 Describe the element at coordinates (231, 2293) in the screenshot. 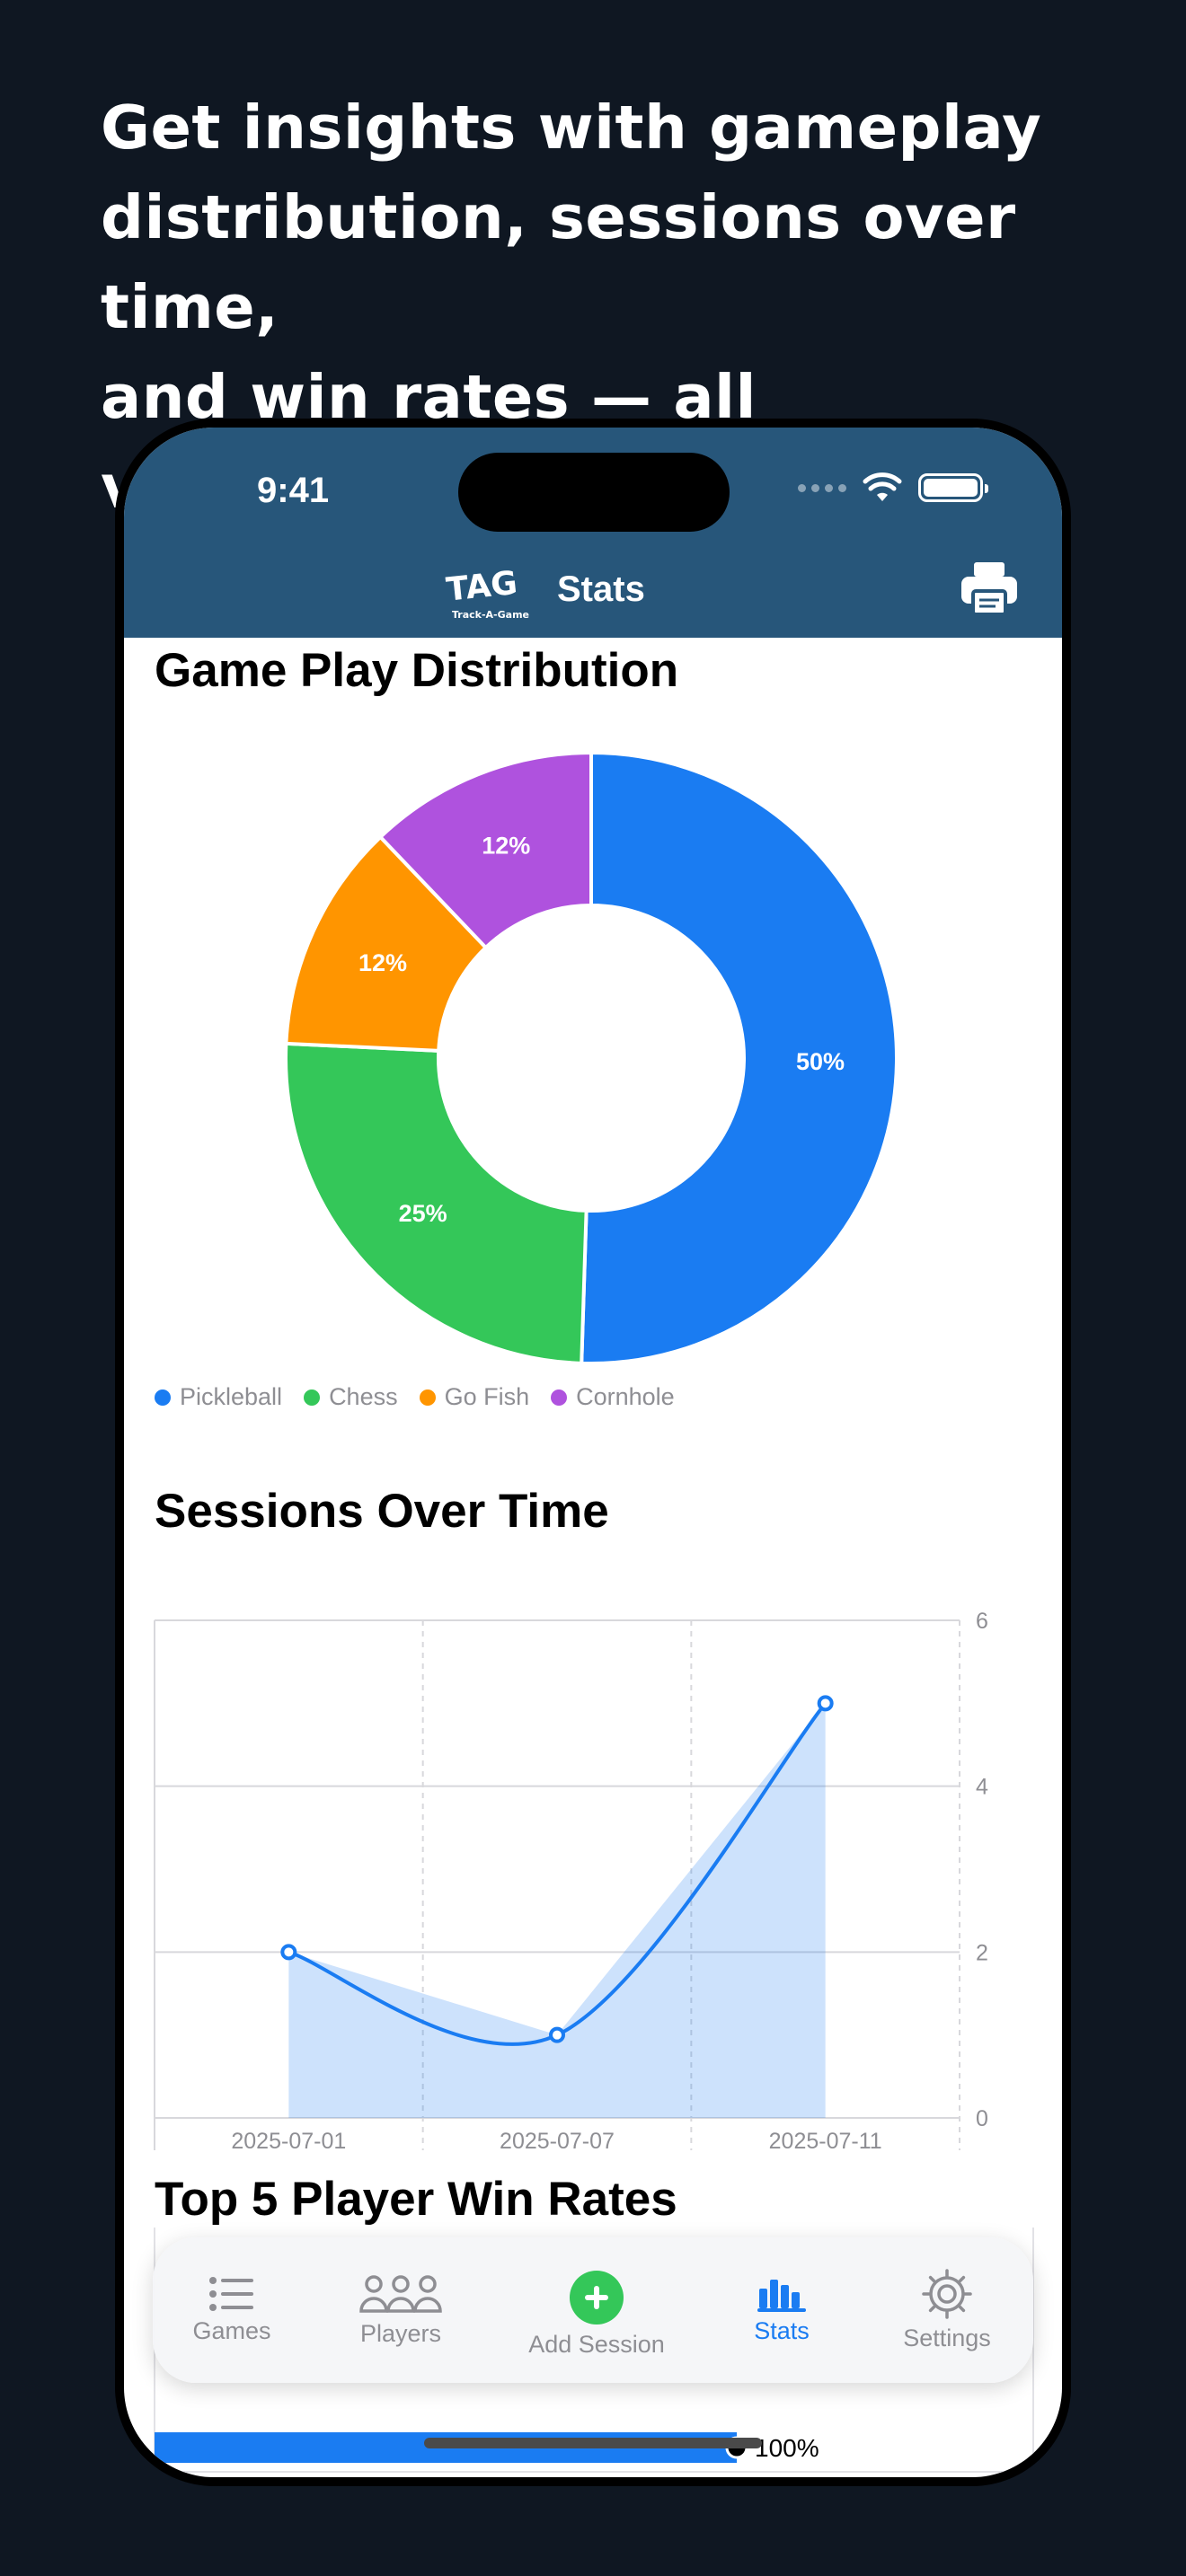

I see `list-icon` at that location.